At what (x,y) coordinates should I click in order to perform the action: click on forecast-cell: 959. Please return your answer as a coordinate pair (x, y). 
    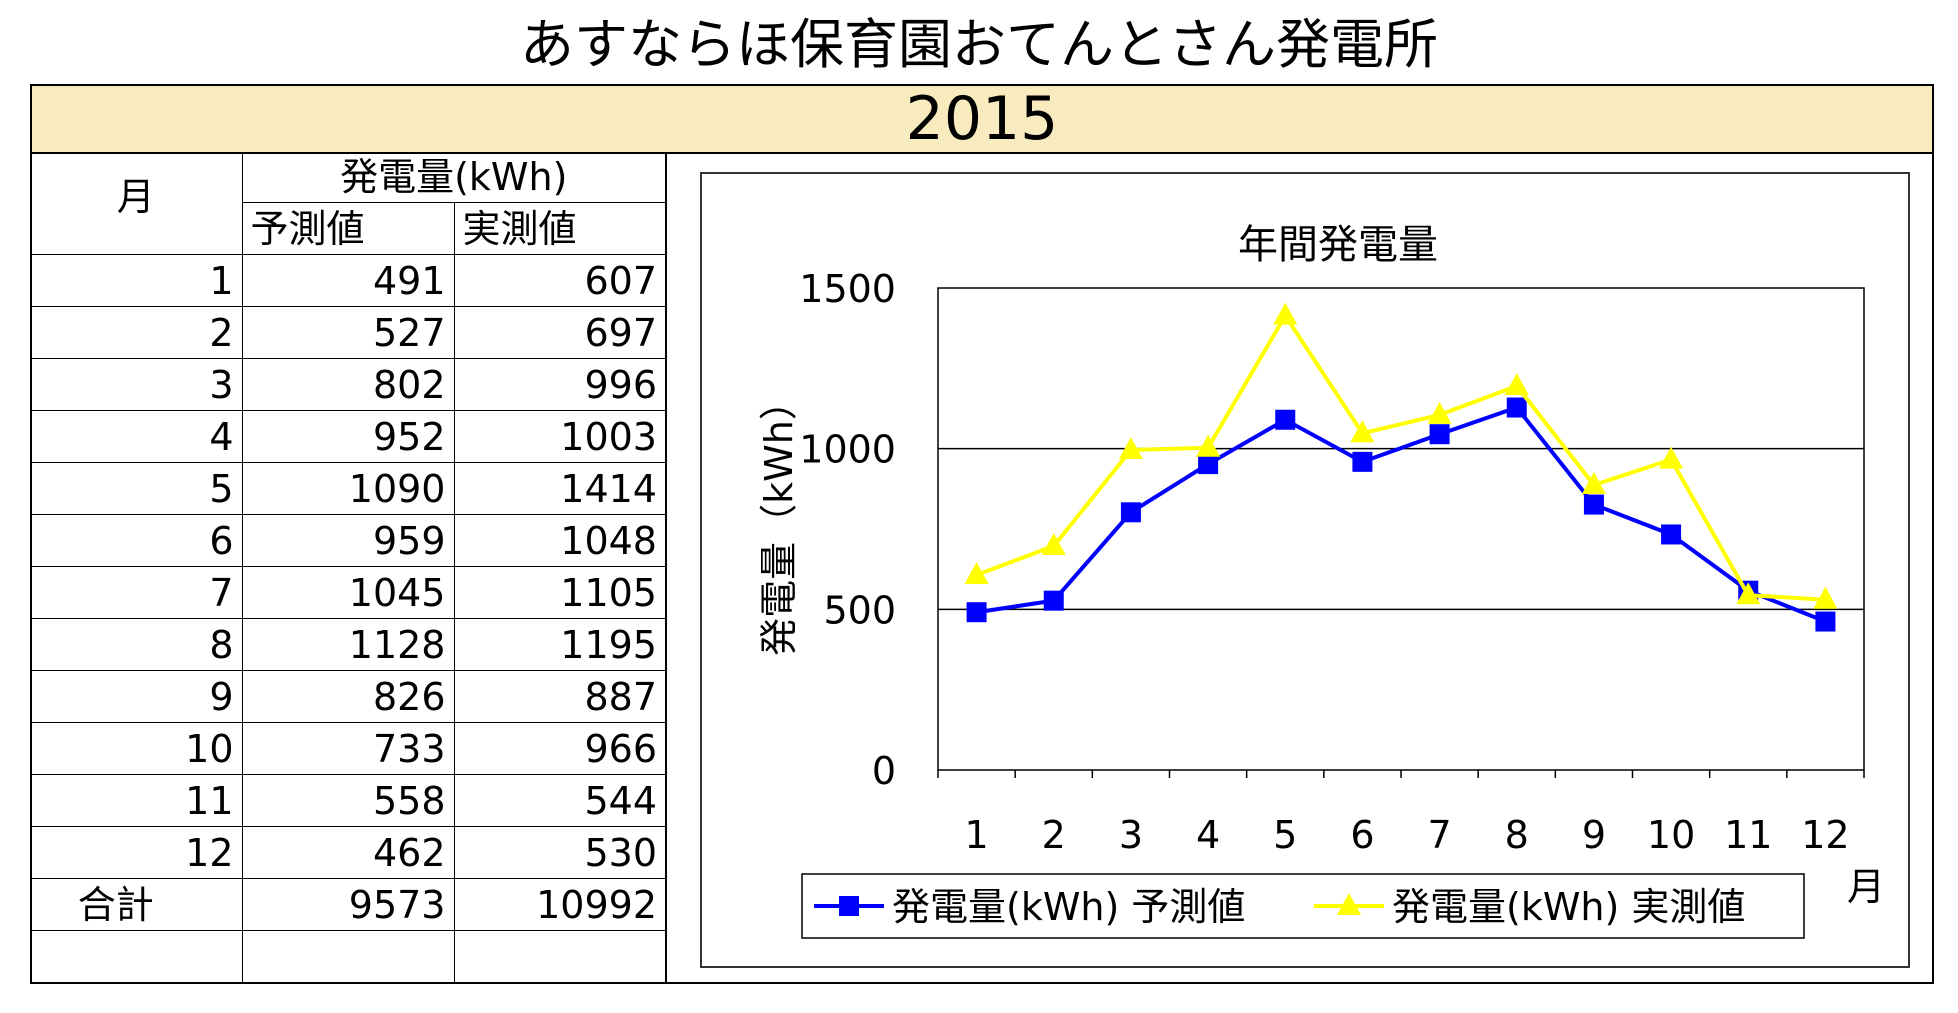
    Looking at the image, I should click on (348, 540).